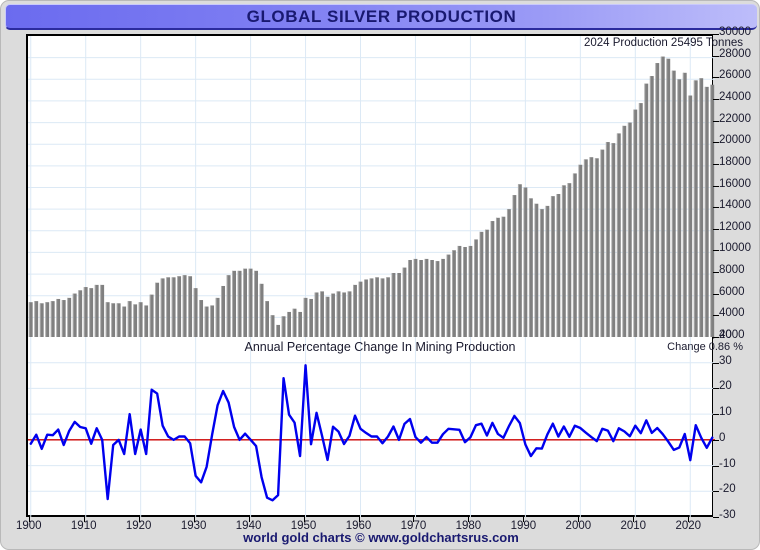 This screenshot has height=550, width=760. What do you see at coordinates (303, 526) in the screenshot?
I see `x-axis-label-year: 1950` at bounding box center [303, 526].